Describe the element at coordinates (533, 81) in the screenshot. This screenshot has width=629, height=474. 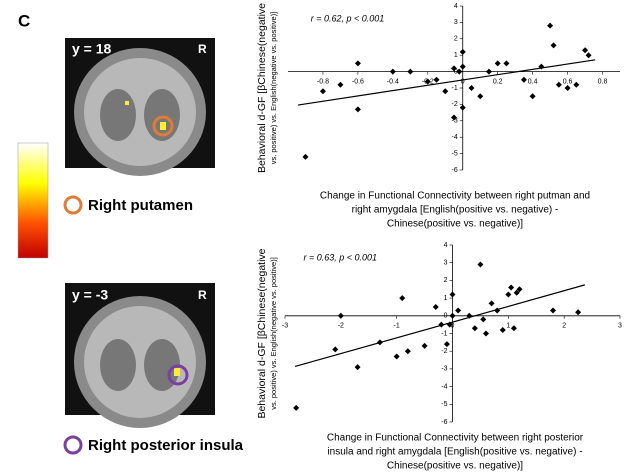
I see `x-tick-label: 0.4` at that location.